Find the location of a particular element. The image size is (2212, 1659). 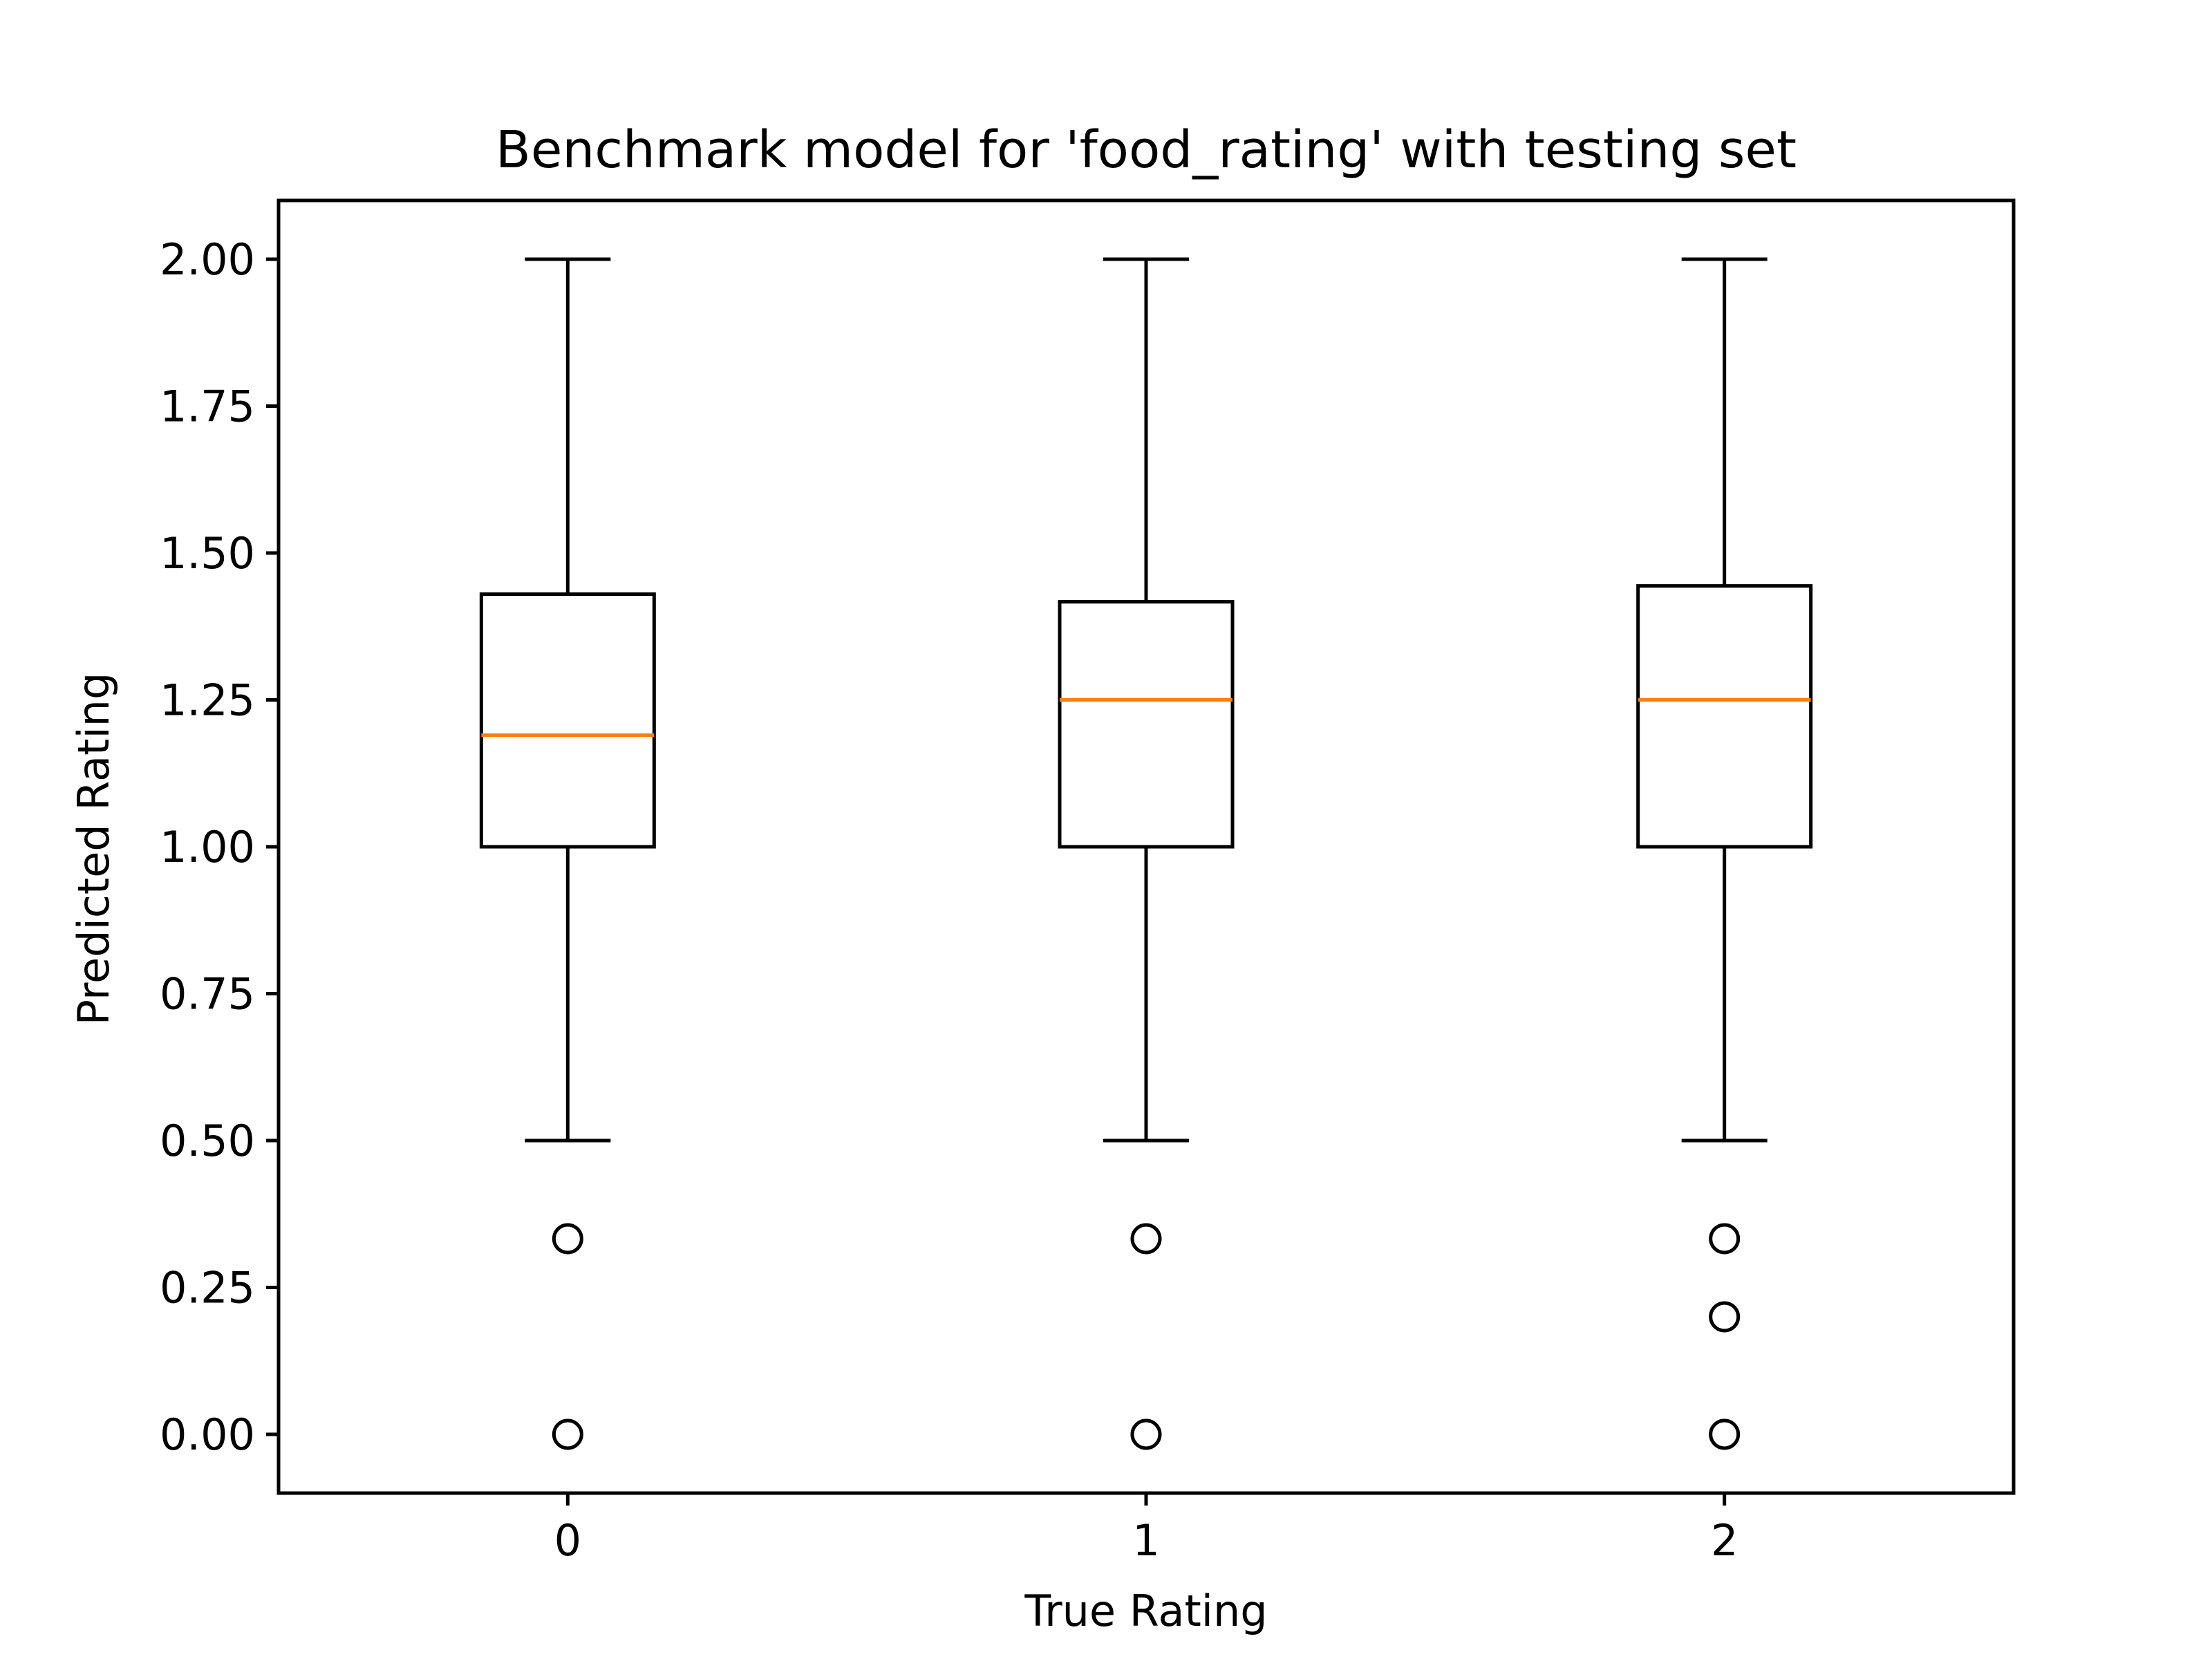

y-tick-label: 1.50 is located at coordinates (208, 554).